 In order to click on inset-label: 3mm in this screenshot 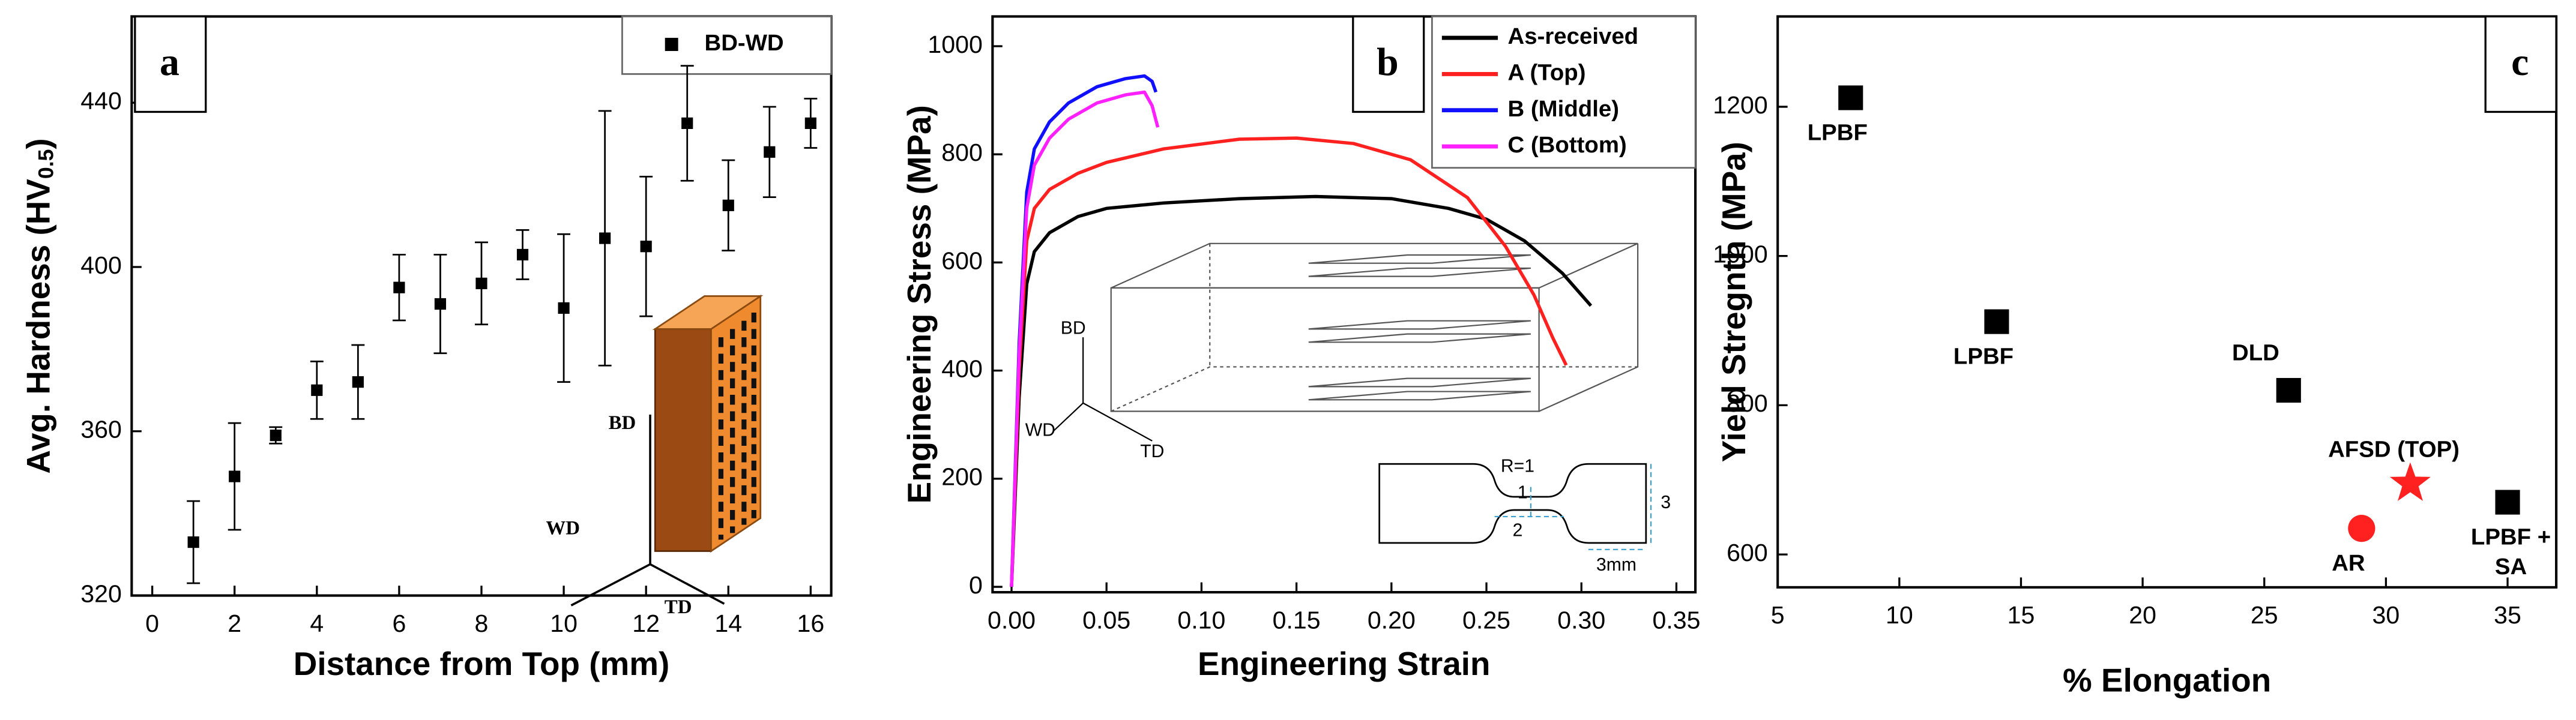, I will do `click(1616, 565)`.